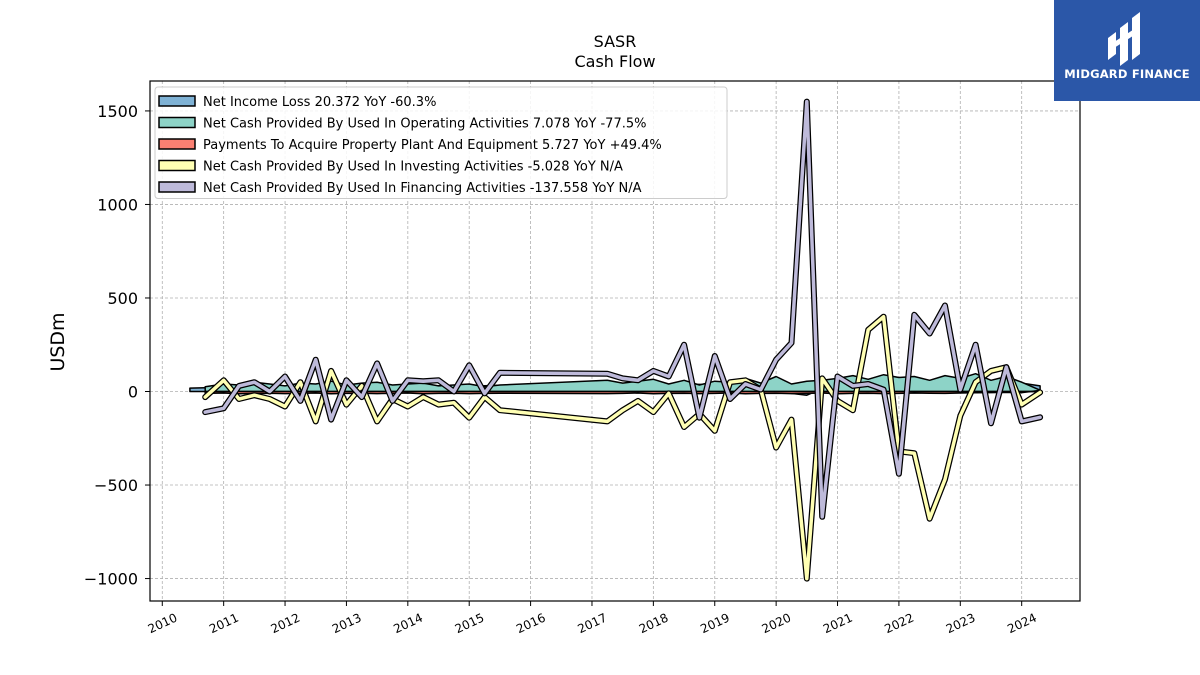  Describe the element at coordinates (1124, 39) in the screenshot. I see `midgard-logo-icon` at that location.